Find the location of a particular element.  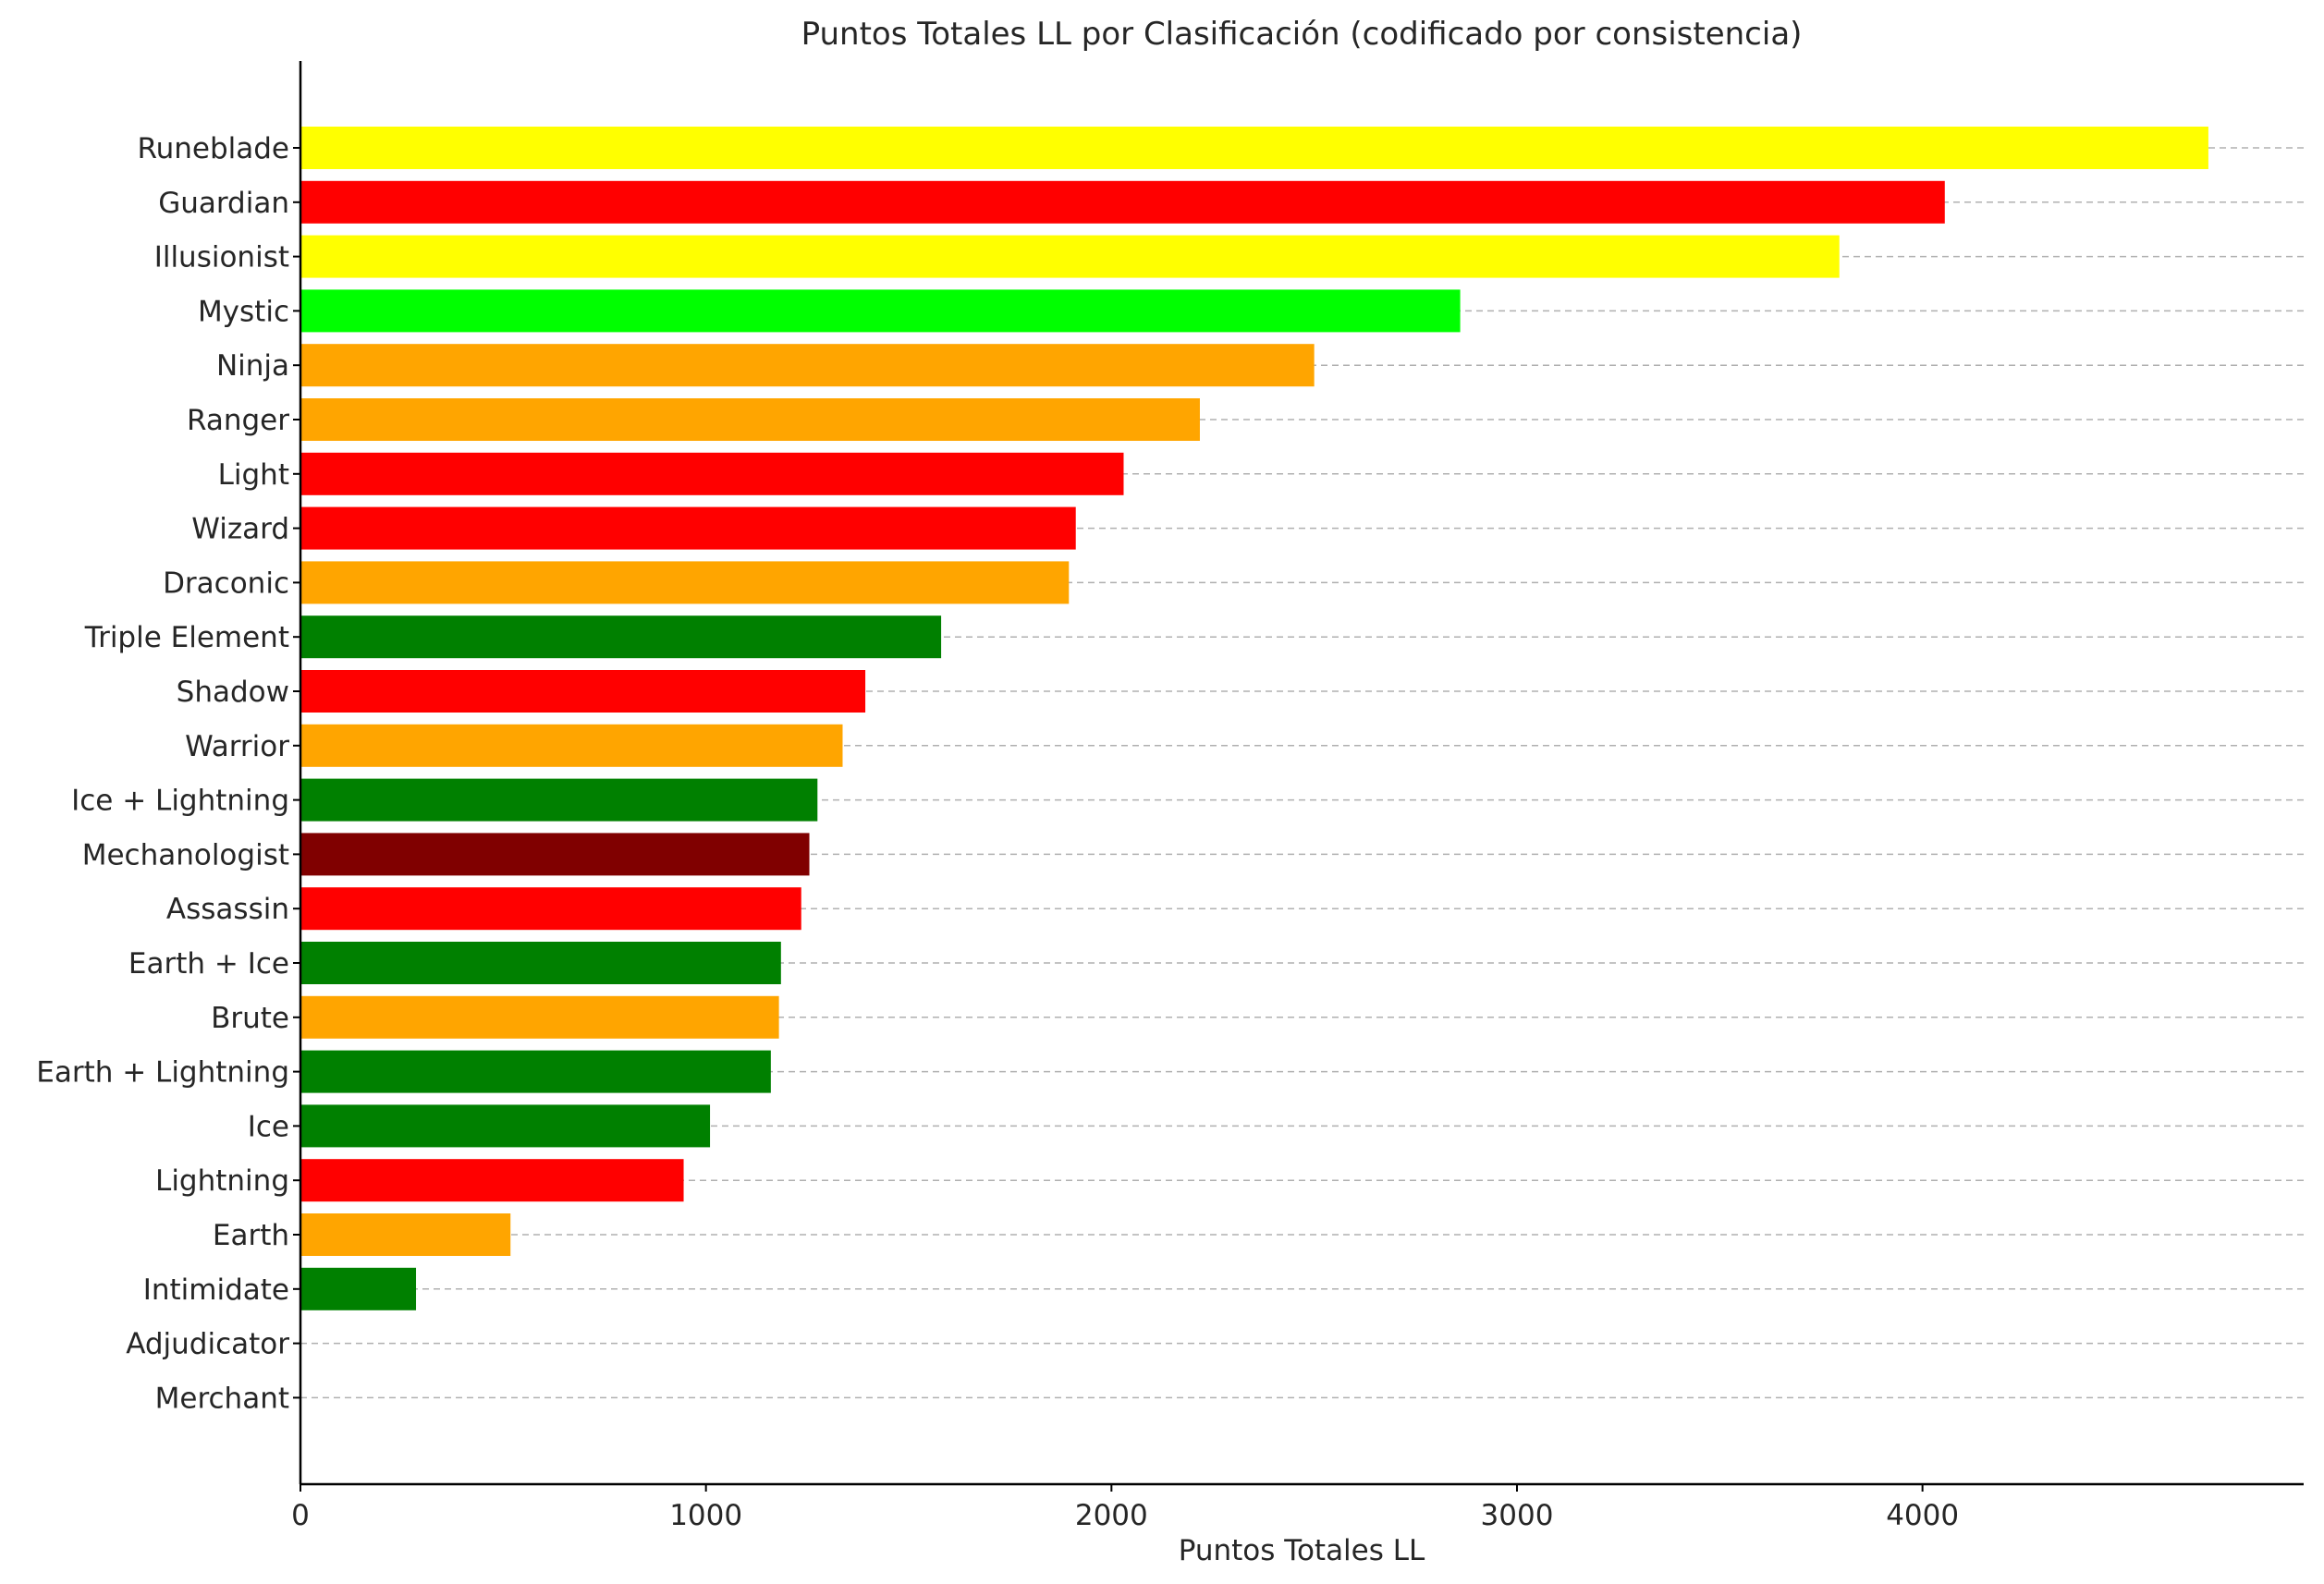

x-axis-label: Puntos Totales LL is located at coordinates (1302, 1550).